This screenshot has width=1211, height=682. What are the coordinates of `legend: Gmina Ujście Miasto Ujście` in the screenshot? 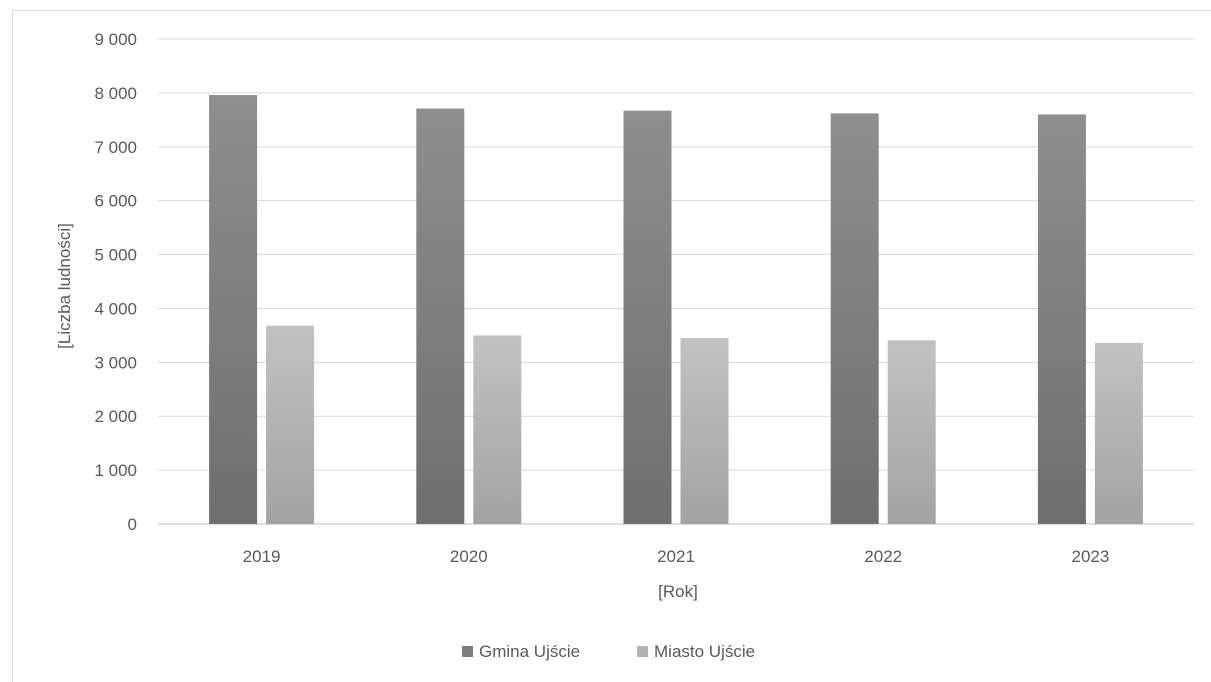 It's located at (608, 651).